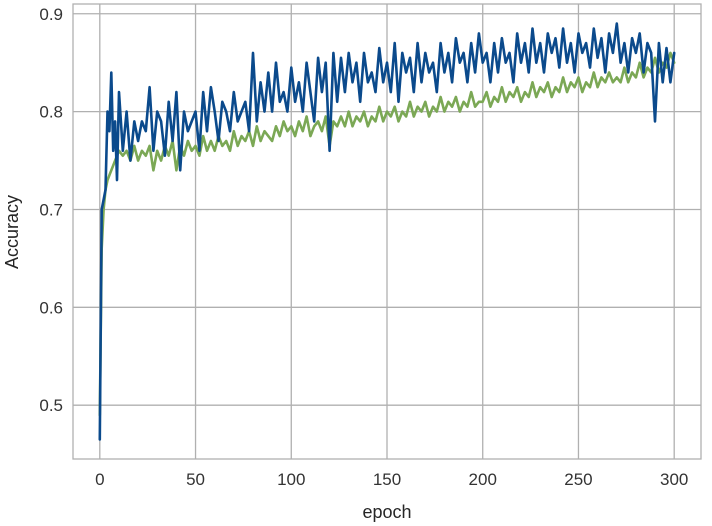  Describe the element at coordinates (51, 14) in the screenshot. I see `y-tick-label: 0.9` at that location.